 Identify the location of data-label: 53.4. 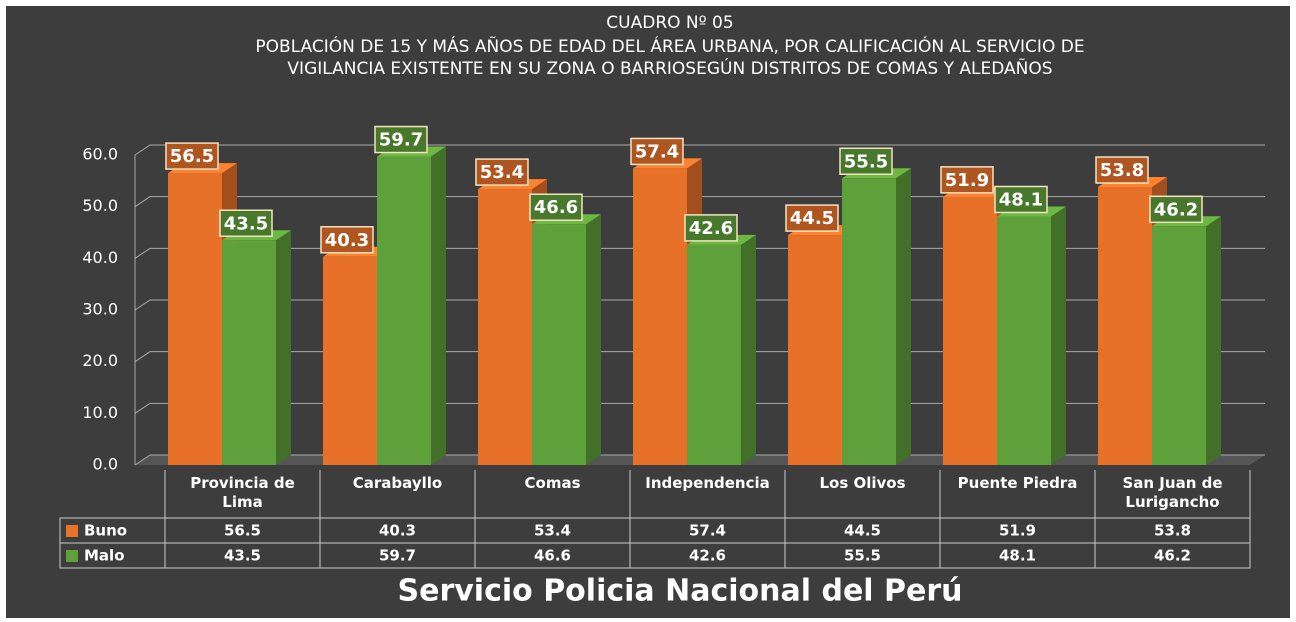
(502, 172).